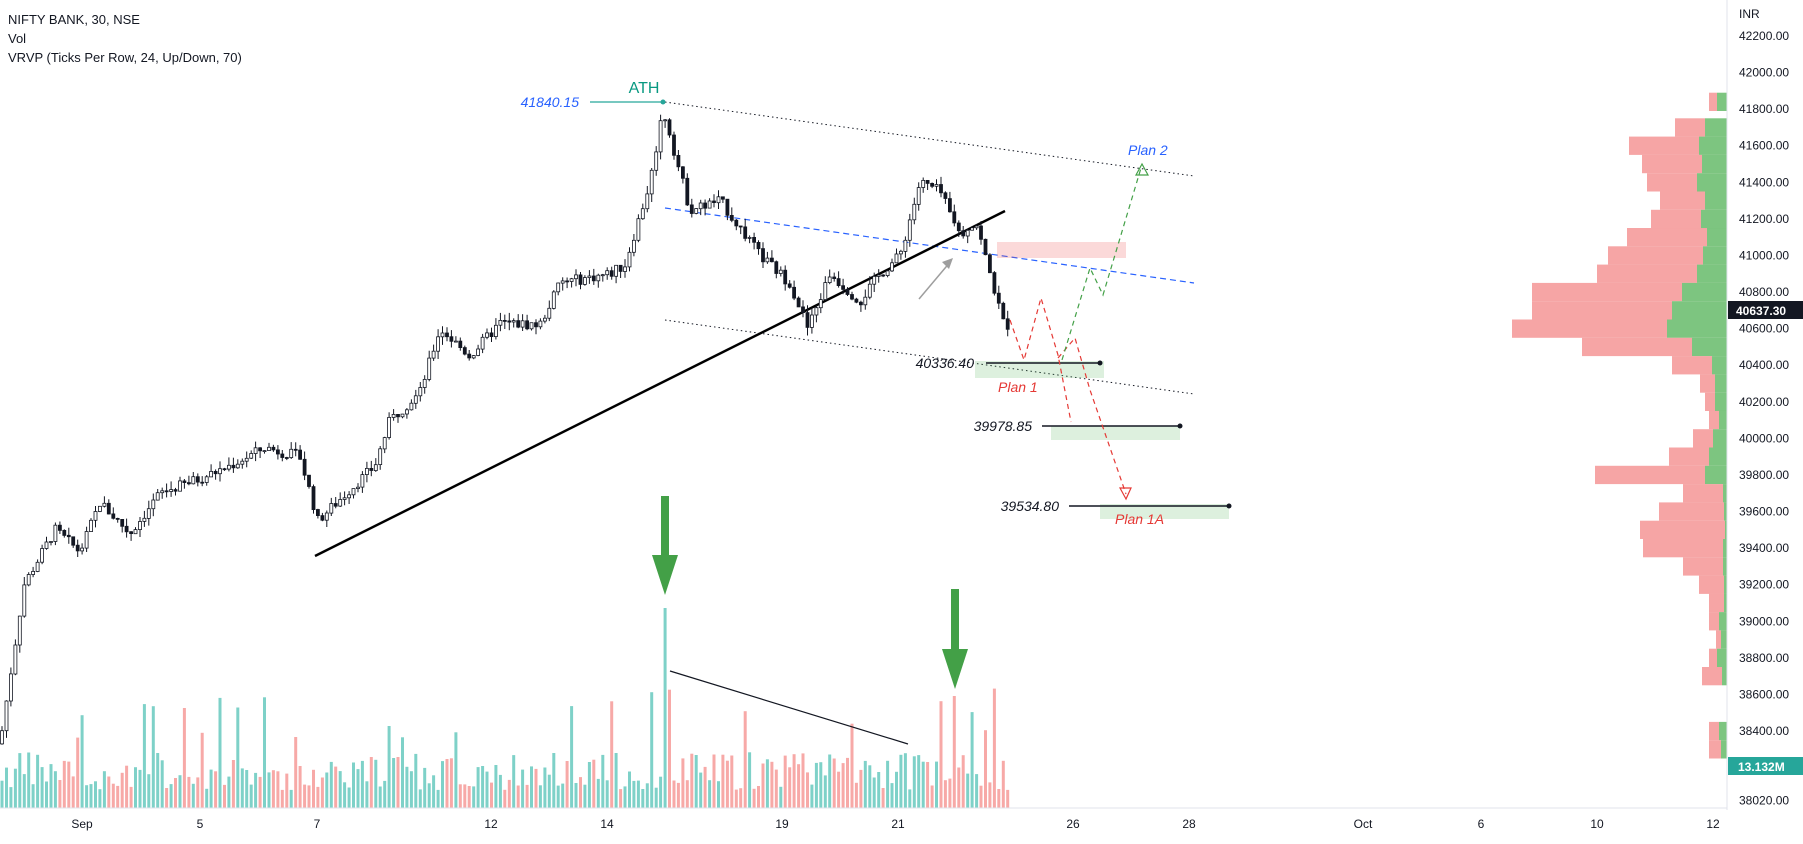 This screenshot has height=844, width=1803. I want to click on time-axis: Sep 5 7 12 14 19 21 26 28 Oct 6 10 12, so click(895, 824).